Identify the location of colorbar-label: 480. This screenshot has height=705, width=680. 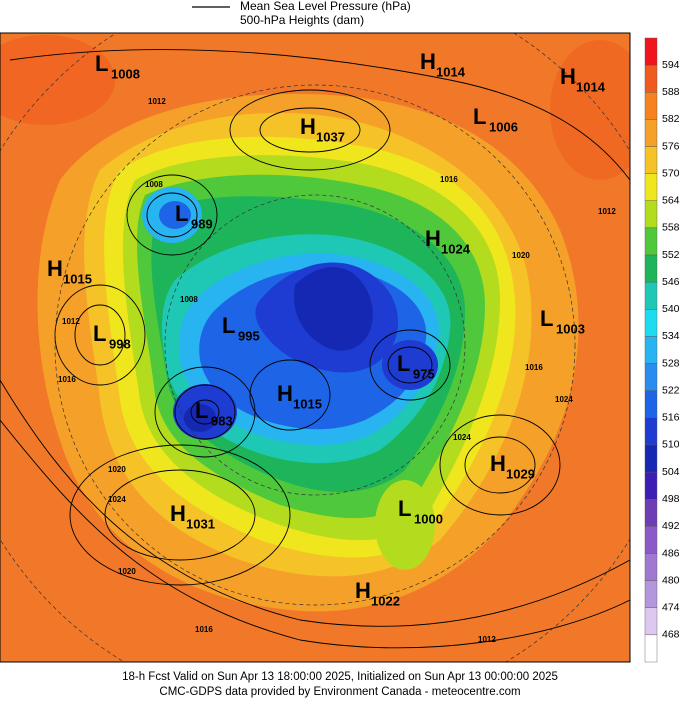
(671, 580).